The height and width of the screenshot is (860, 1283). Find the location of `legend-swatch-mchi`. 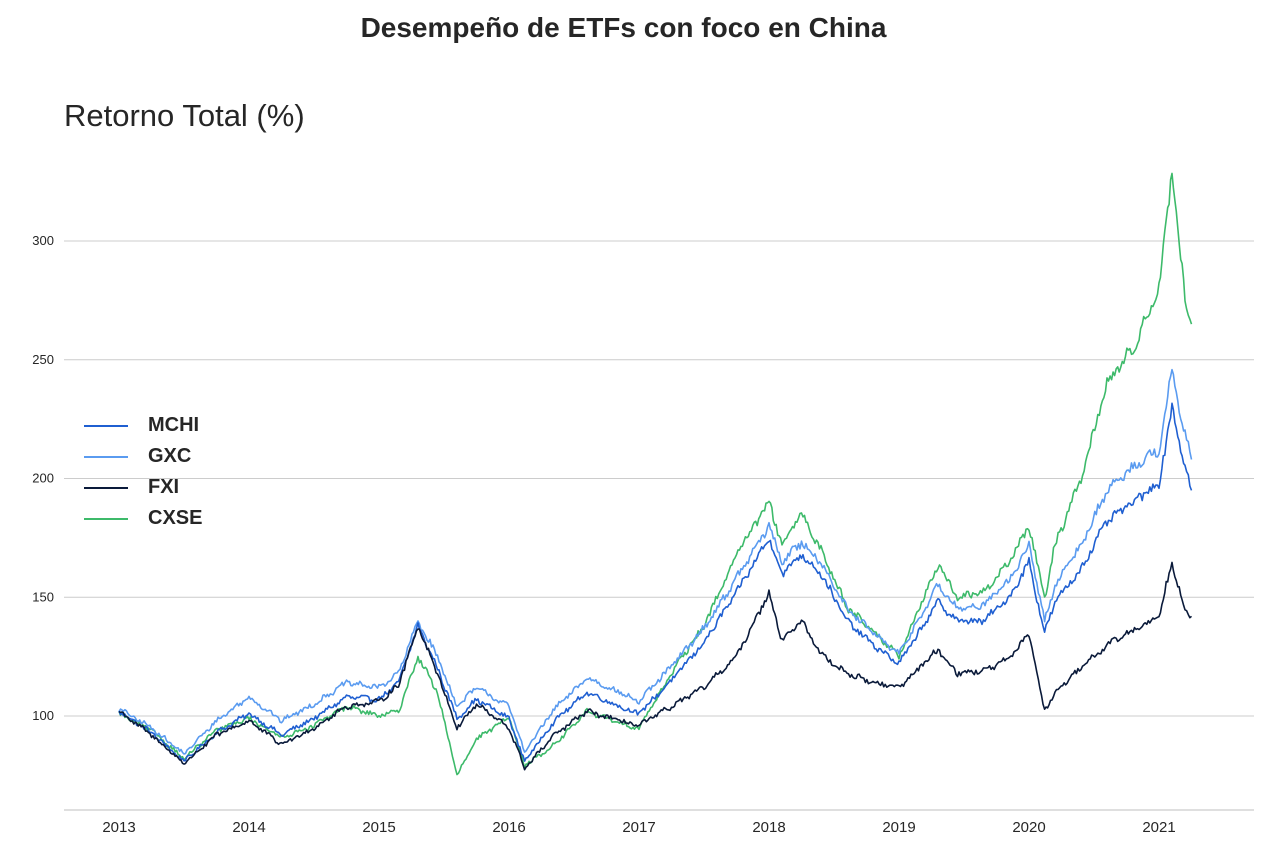

legend-swatch-mchi is located at coordinates (106, 425).